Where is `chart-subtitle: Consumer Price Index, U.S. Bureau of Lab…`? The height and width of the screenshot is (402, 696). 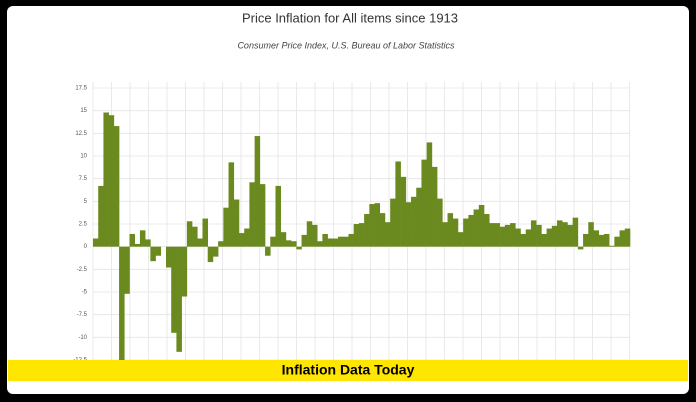
chart-subtitle: Consumer Price Index, U.S. Bureau of Lab… is located at coordinates (346, 45).